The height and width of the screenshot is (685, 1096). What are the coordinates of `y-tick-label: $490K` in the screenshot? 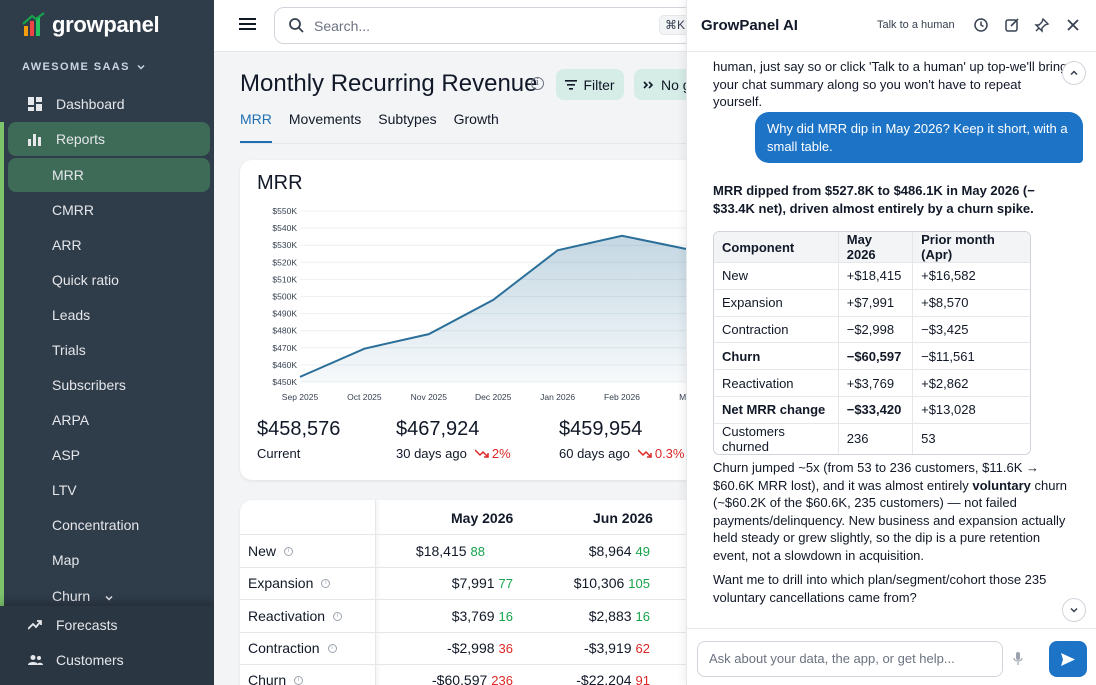 It's located at (284, 314).